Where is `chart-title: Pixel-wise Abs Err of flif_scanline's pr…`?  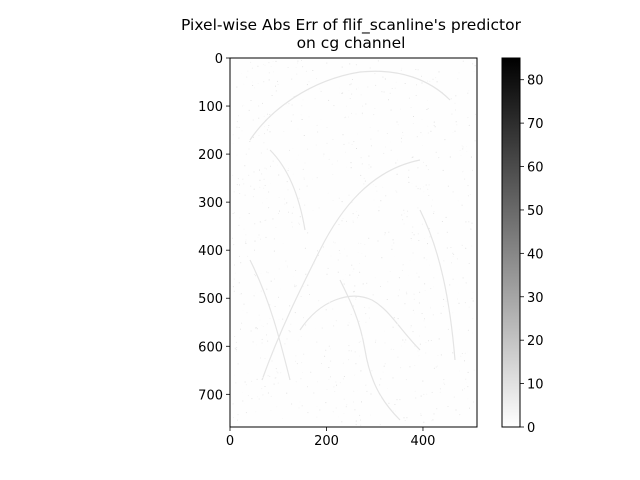
chart-title: Pixel-wise Abs Err of flif_scanline's pr… is located at coordinates (351, 25).